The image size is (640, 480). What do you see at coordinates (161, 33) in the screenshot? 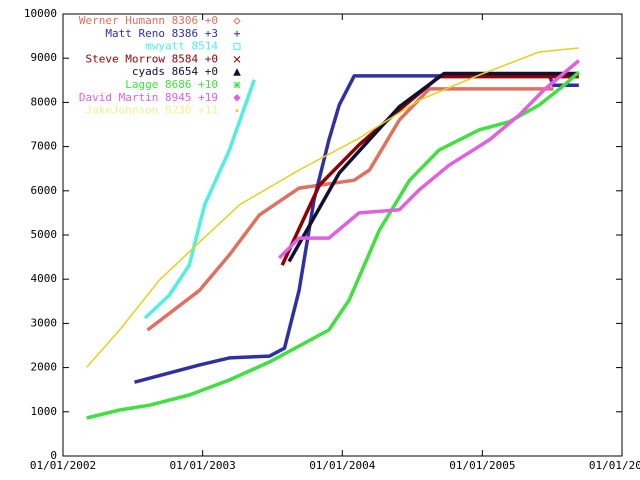
I see `legend-label: Matt Reno 8386 +3` at bounding box center [161, 33].